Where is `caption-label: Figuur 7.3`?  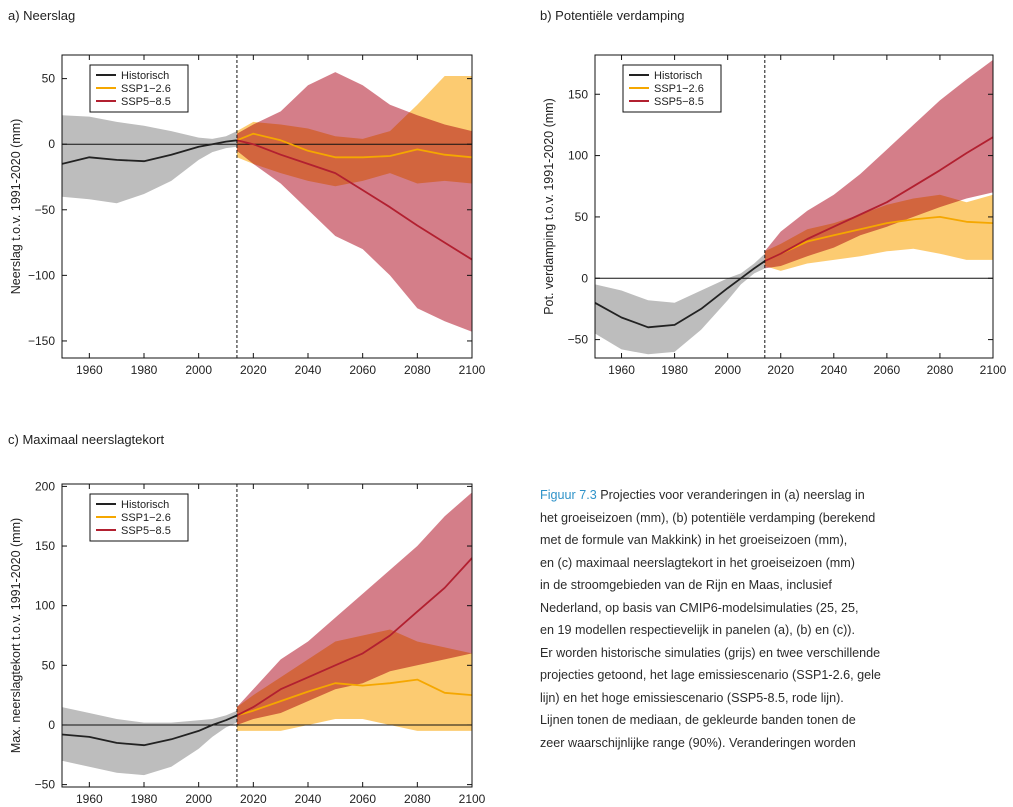
caption-label: Figuur 7.3 is located at coordinates (568, 495).